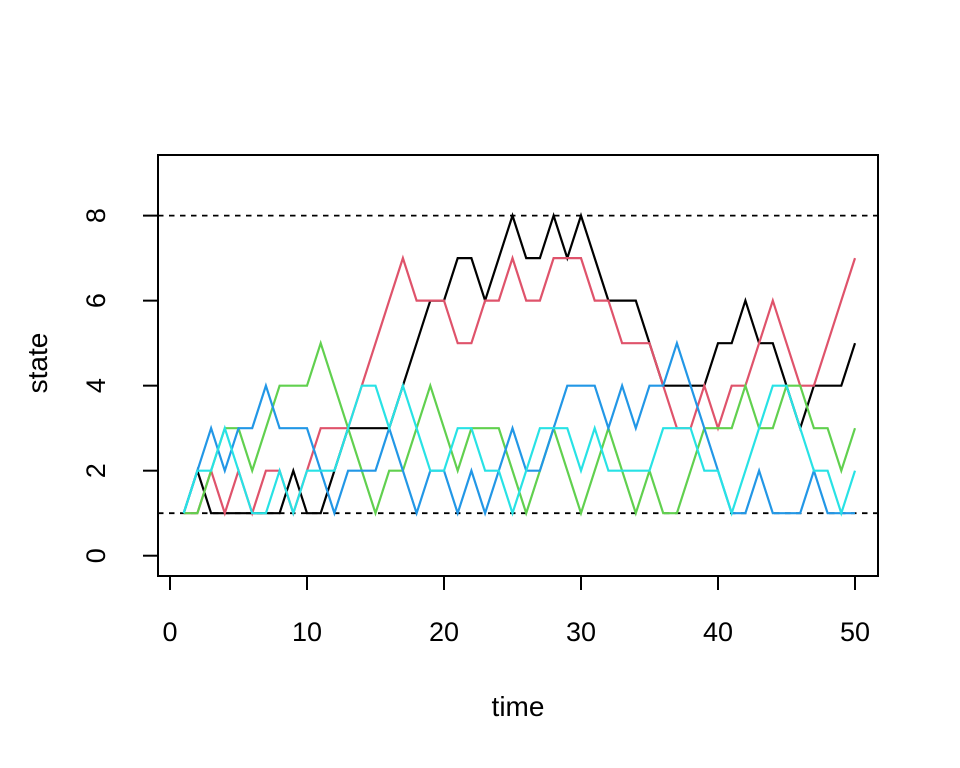 This screenshot has width=960, height=768. I want to click on x-tick-label-40: 40, so click(718, 632).